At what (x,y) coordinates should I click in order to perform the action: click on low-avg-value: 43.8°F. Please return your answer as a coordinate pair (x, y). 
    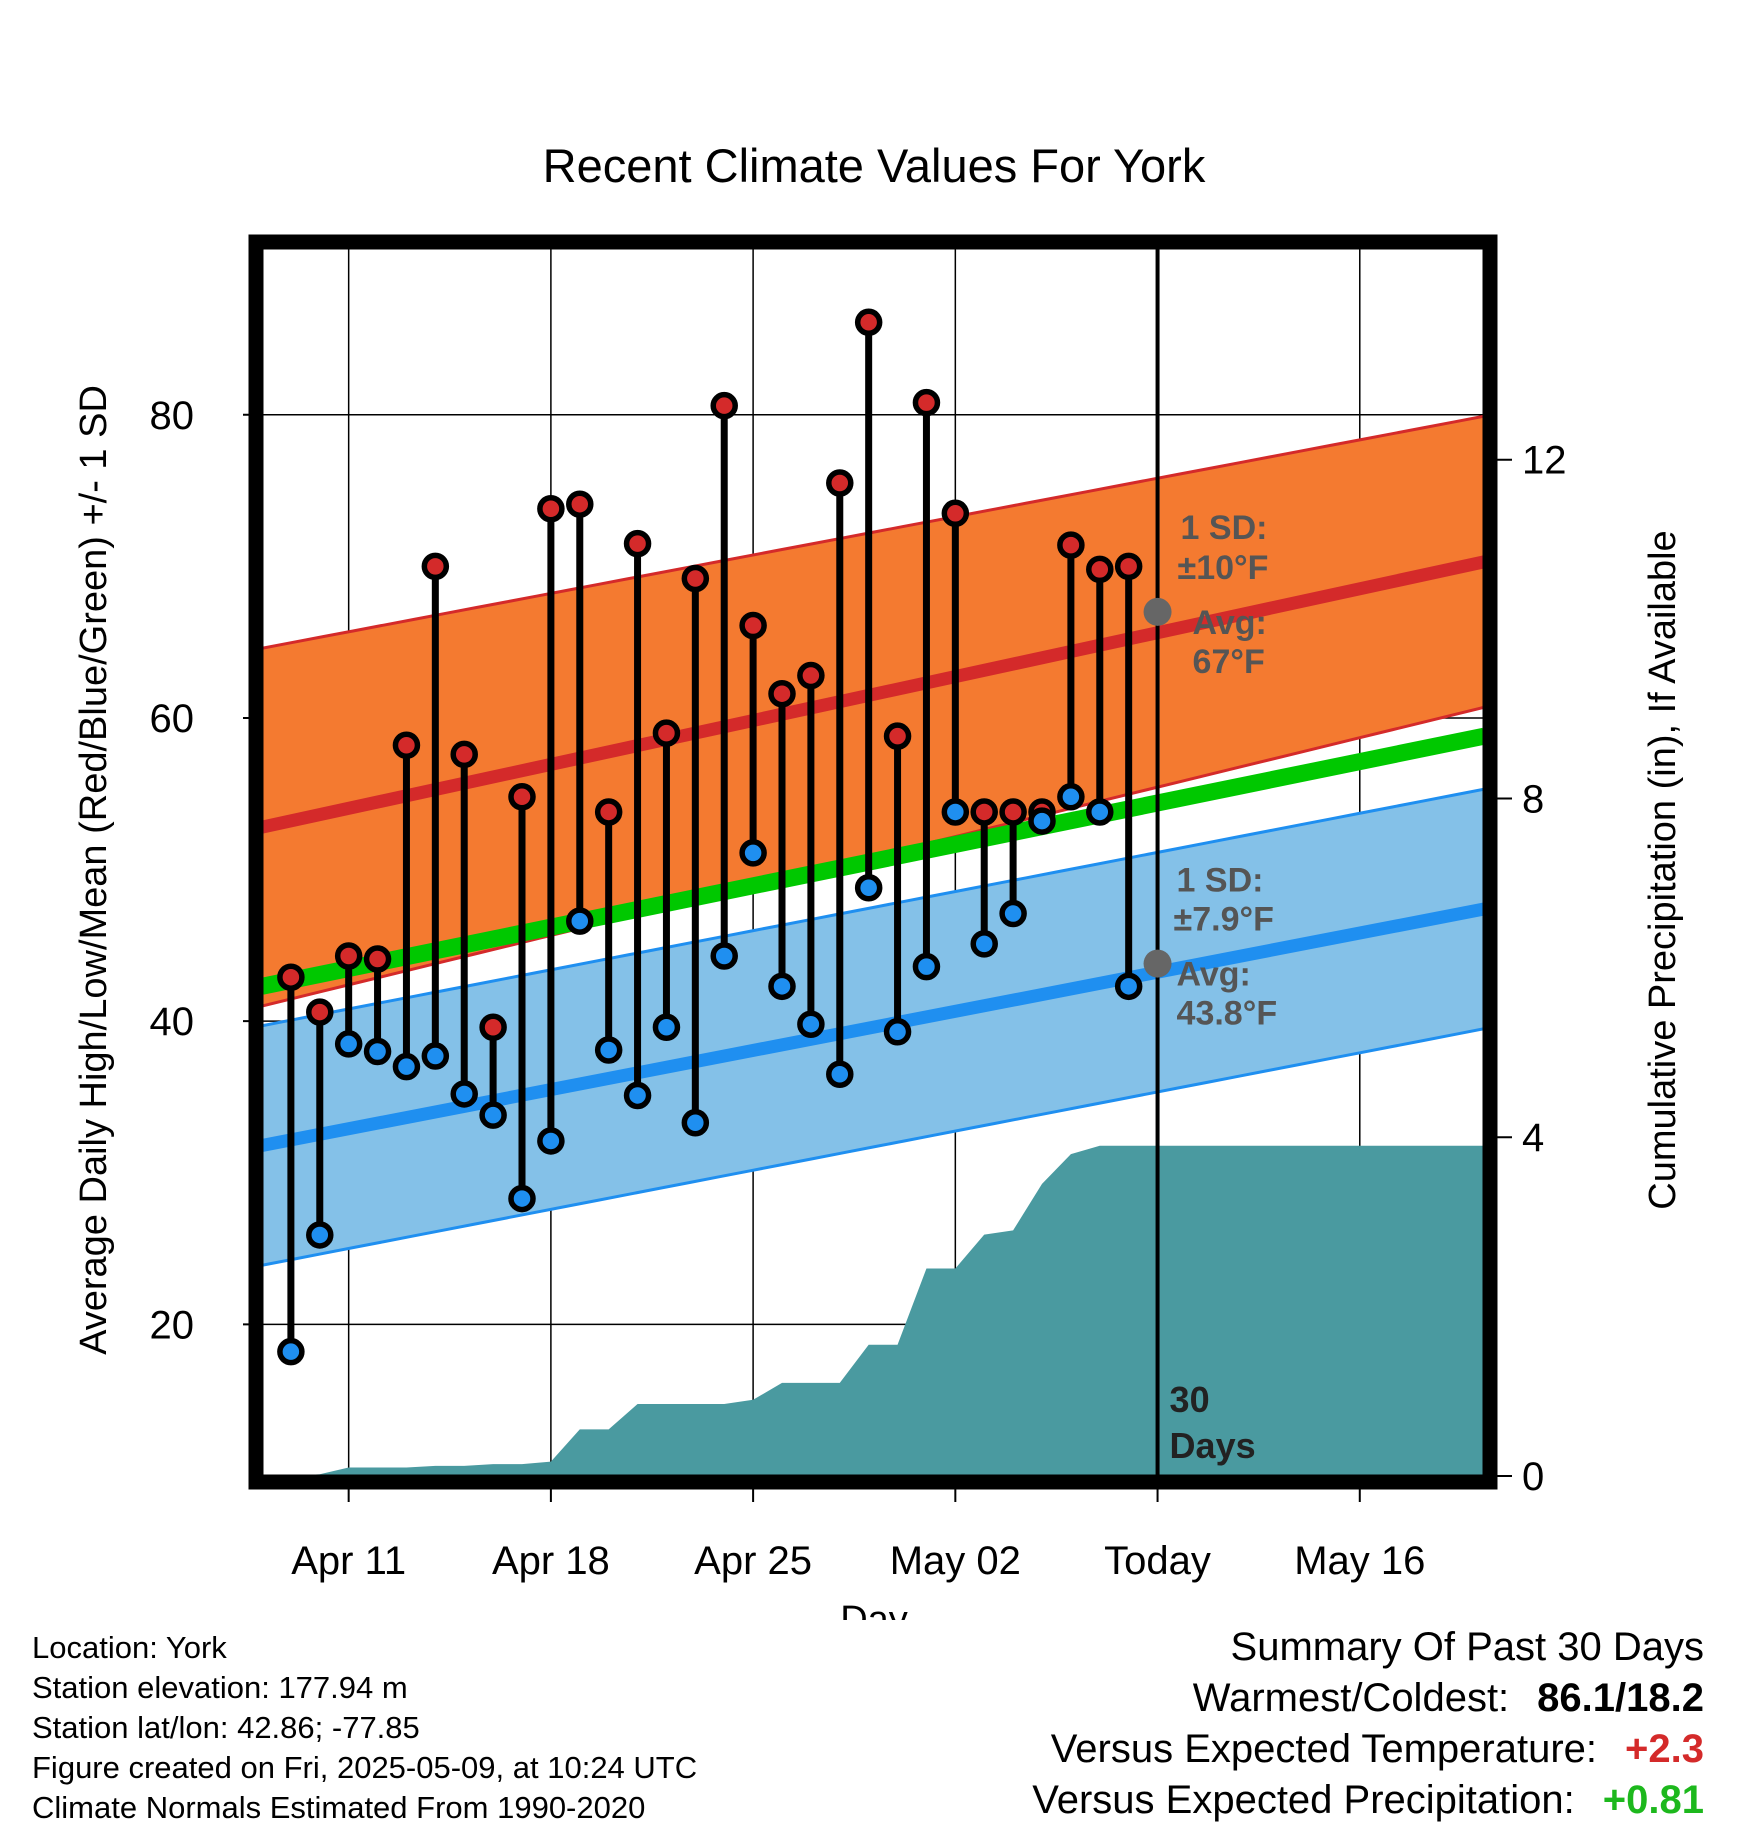
    Looking at the image, I should click on (1227, 1014).